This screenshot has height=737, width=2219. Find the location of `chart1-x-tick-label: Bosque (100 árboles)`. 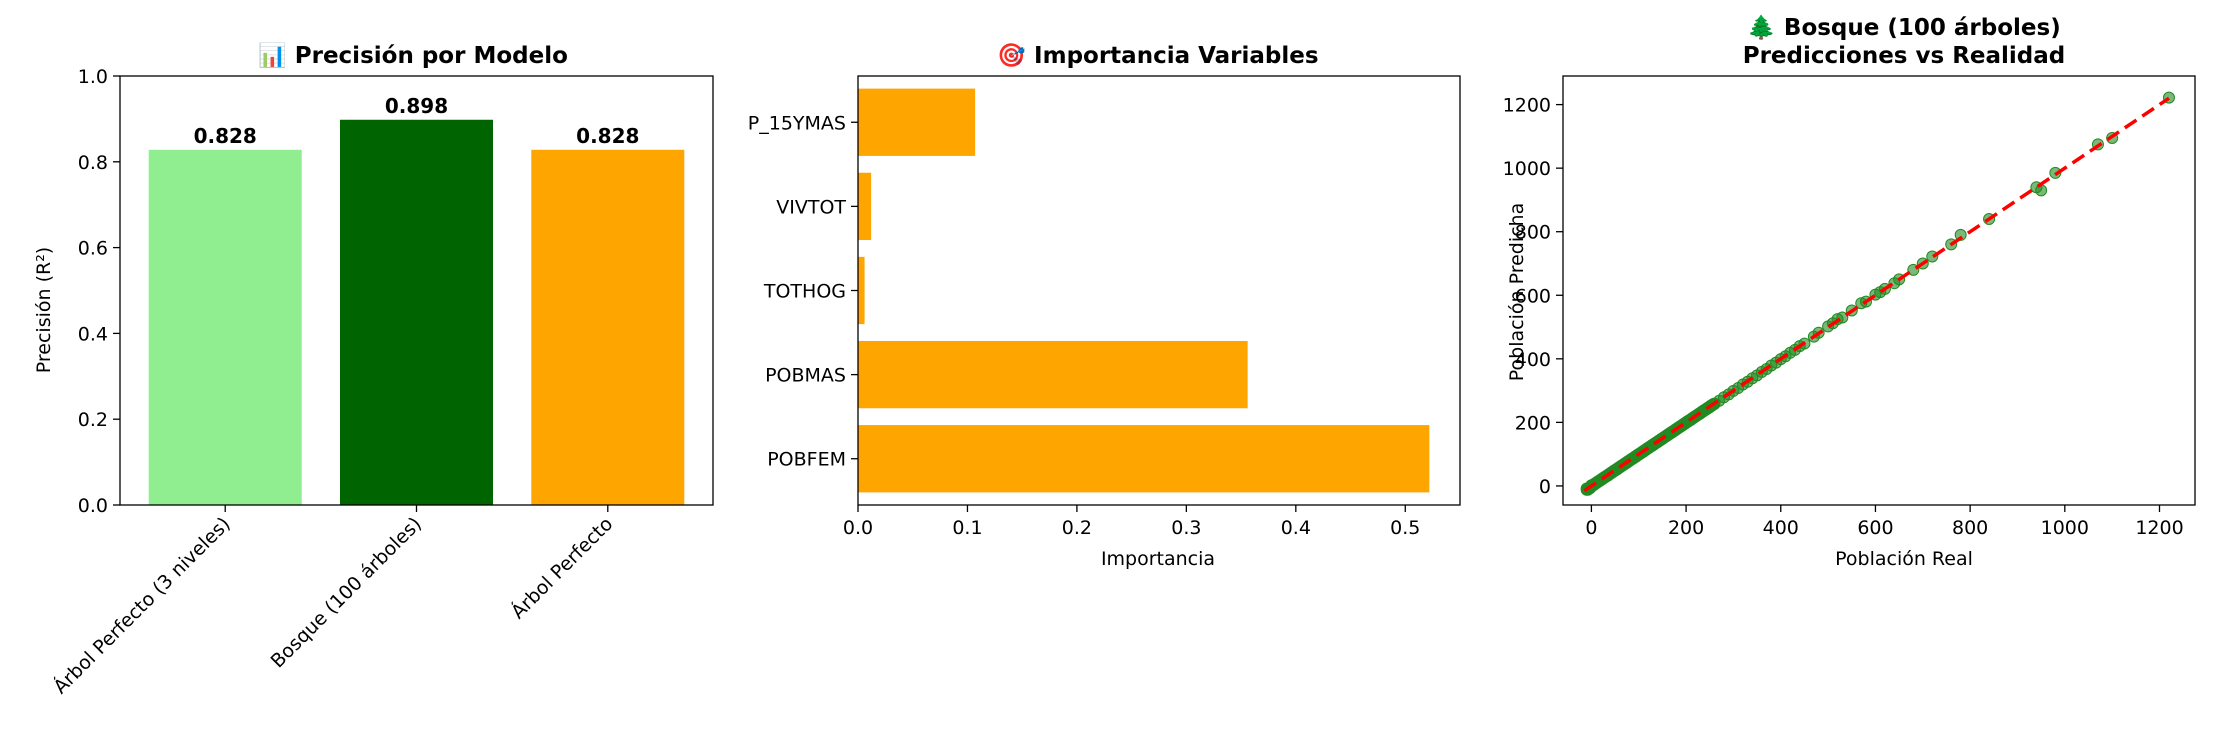

chart1-x-tick-label: Bosque (100 árboles) is located at coordinates (346, 592).